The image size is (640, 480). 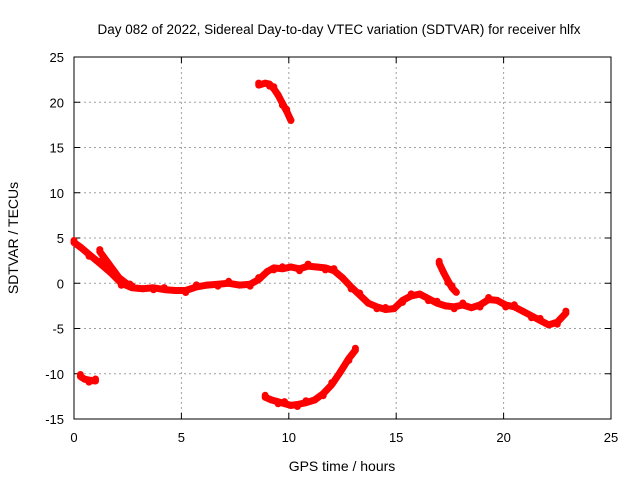 I want to click on y-tick-label: -15, so click(x=54, y=419).